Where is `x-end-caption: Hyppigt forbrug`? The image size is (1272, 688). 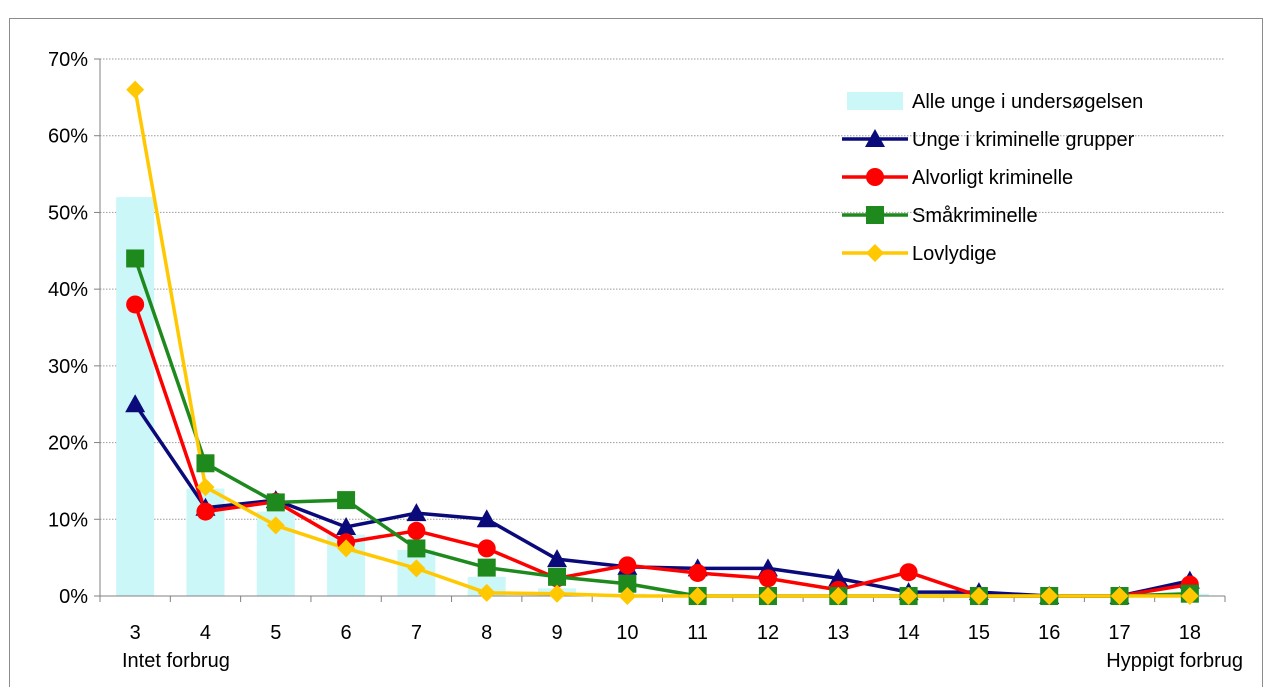
x-end-caption: Hyppigt forbrug is located at coordinates (1174, 661).